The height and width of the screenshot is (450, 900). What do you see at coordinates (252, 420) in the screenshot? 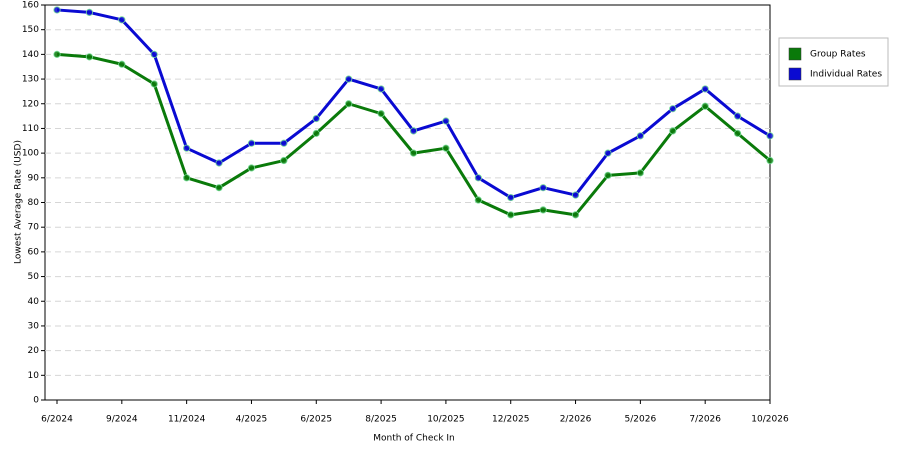
I see `x-tick-label: 4/2025` at bounding box center [252, 420].